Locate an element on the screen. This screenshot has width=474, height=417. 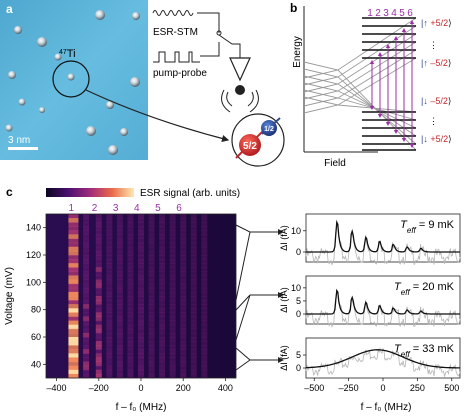
transition-number: 4 is located at coordinates (394, 13).